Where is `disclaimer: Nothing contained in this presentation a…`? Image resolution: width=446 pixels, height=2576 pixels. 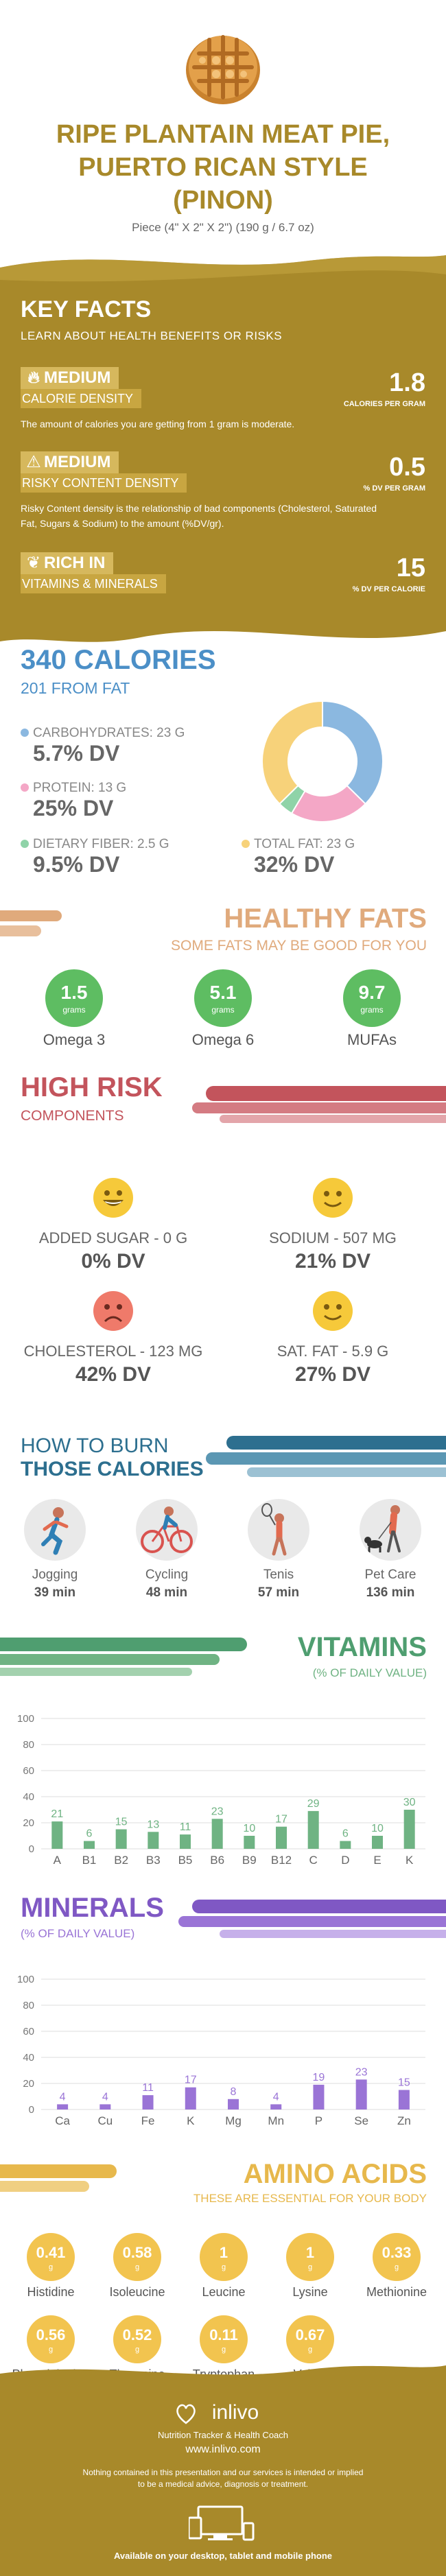
disclaimer: Nothing contained in this presentation a… is located at coordinates (223, 2478).